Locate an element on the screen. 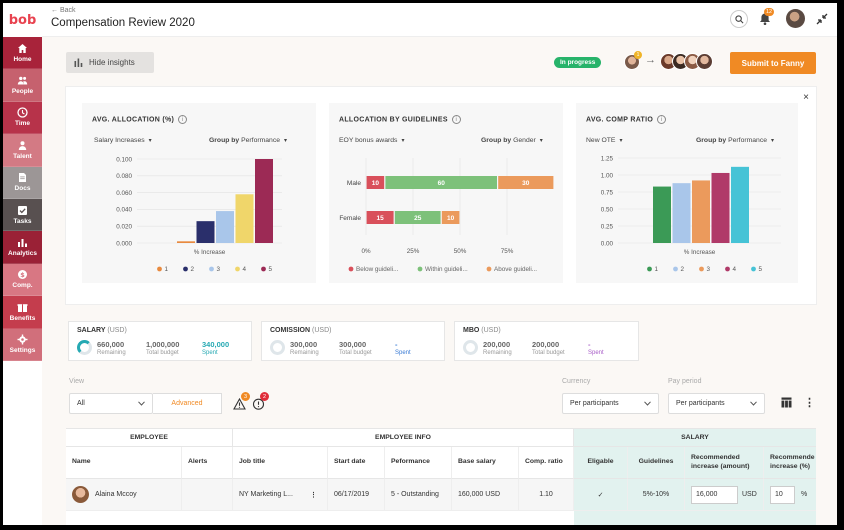  group-by-dropdown: Group by Gender ▾ is located at coordinates (512, 140).